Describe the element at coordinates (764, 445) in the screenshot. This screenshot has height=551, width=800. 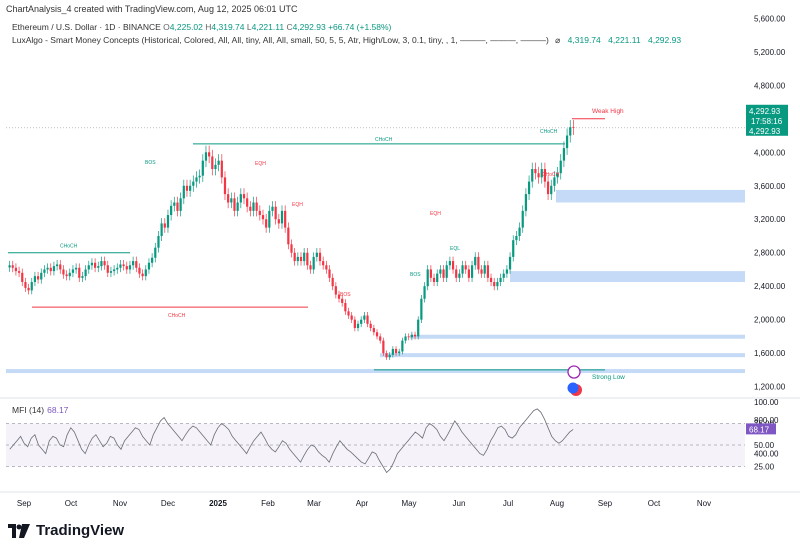
I see `mfi-tick-label: 50.00` at that location.